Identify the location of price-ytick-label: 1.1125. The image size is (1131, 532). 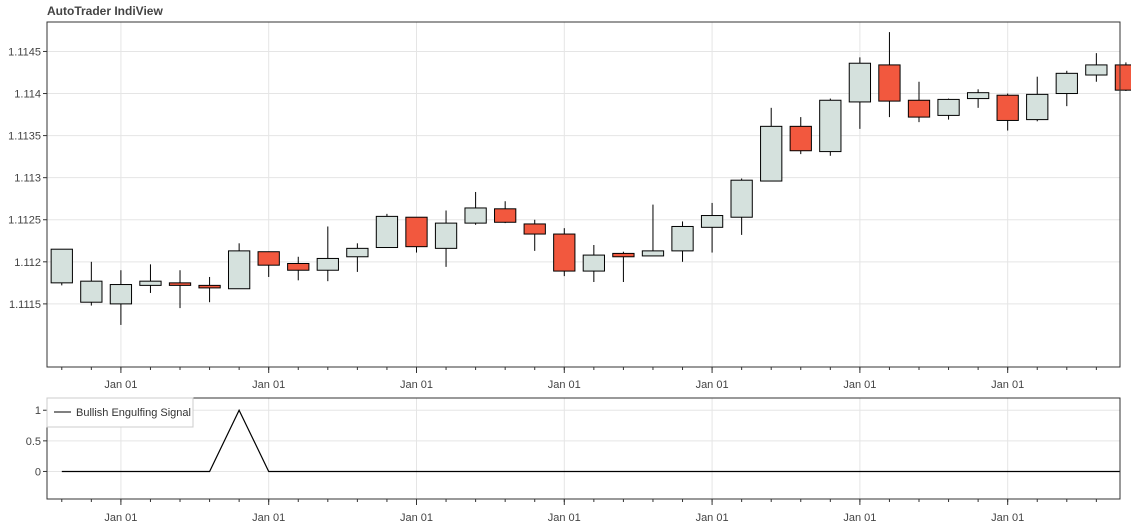
(24, 221).